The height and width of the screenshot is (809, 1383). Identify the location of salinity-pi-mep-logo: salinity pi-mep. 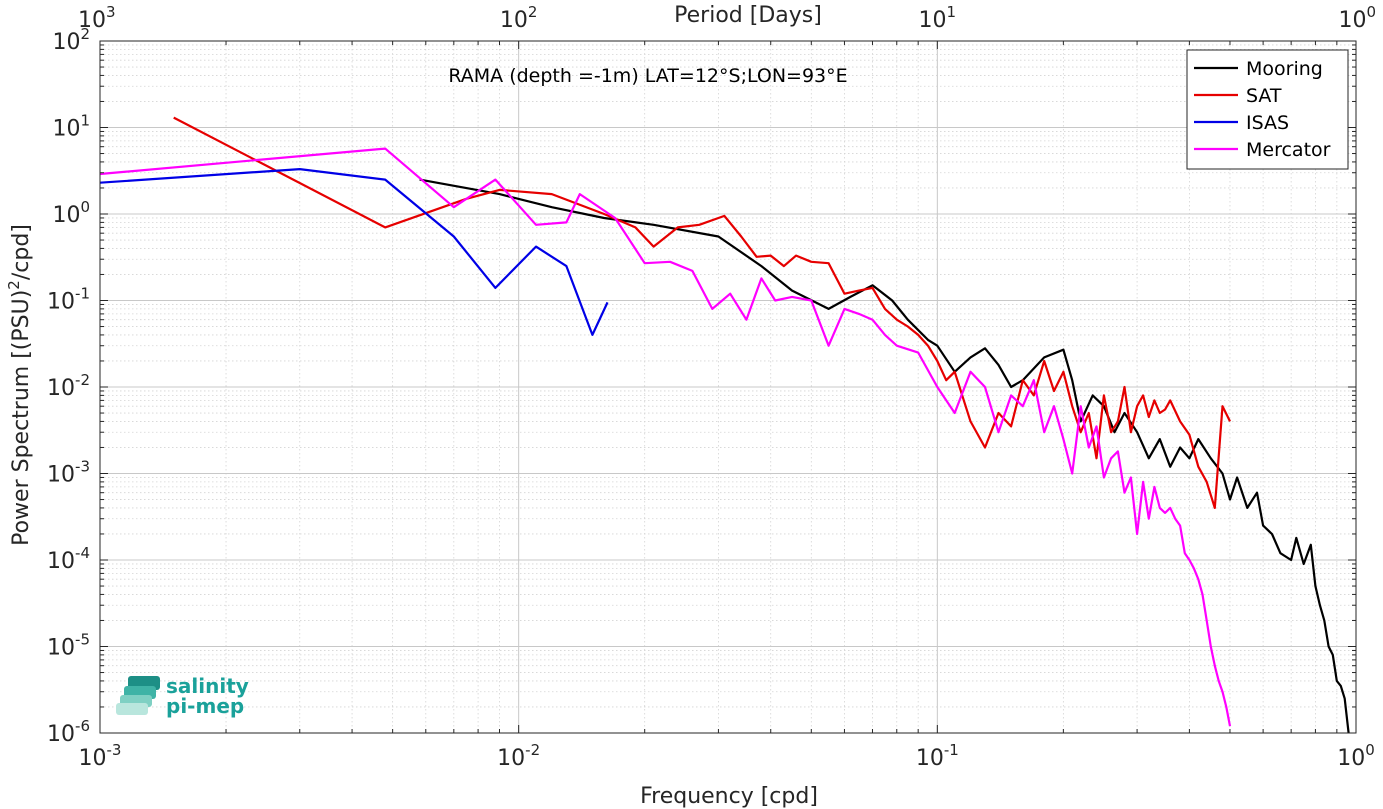
(182, 696).